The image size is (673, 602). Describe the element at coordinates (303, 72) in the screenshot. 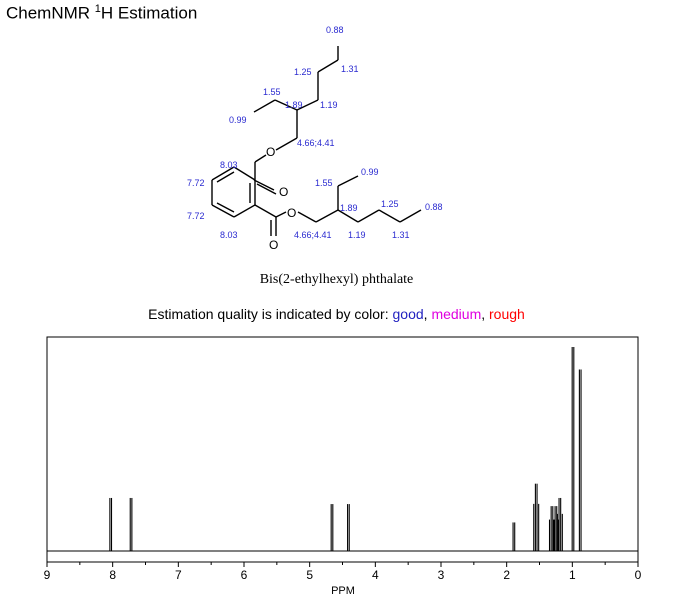

I see `shift-top-ch2-a: 1.25` at that location.